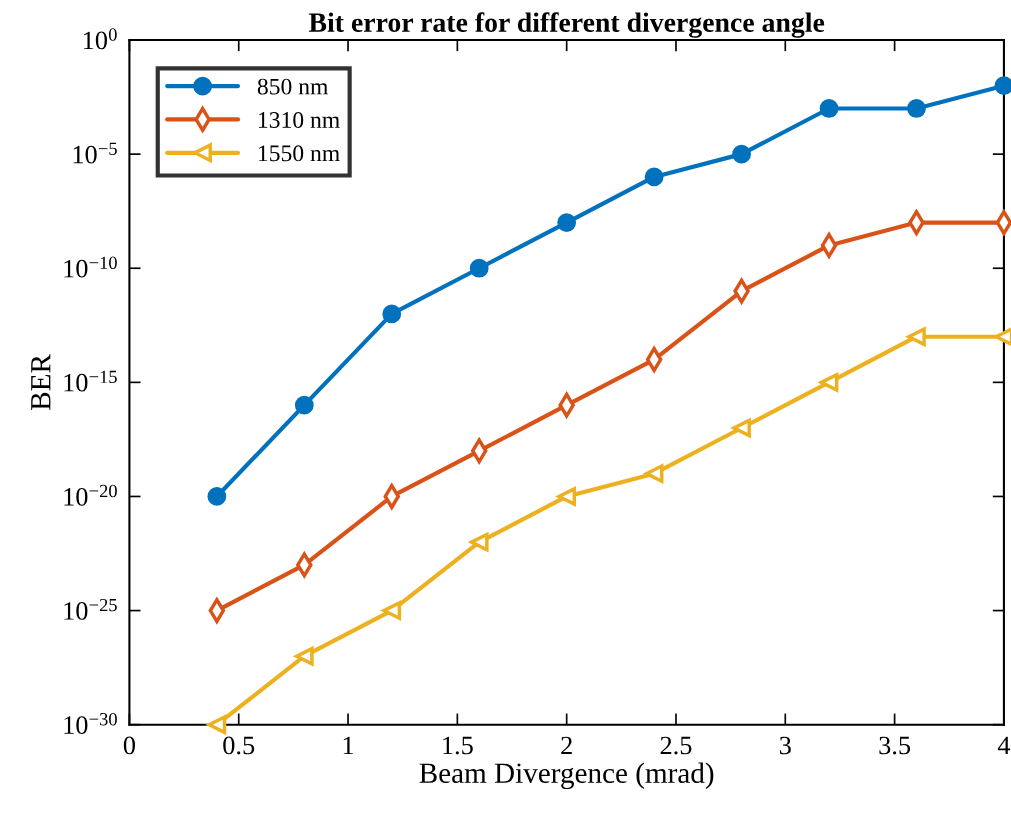 Image resolution: width=1011 pixels, height=817 pixels. I want to click on y-tick-label: 10$^{−25}$, so click(90, 609).